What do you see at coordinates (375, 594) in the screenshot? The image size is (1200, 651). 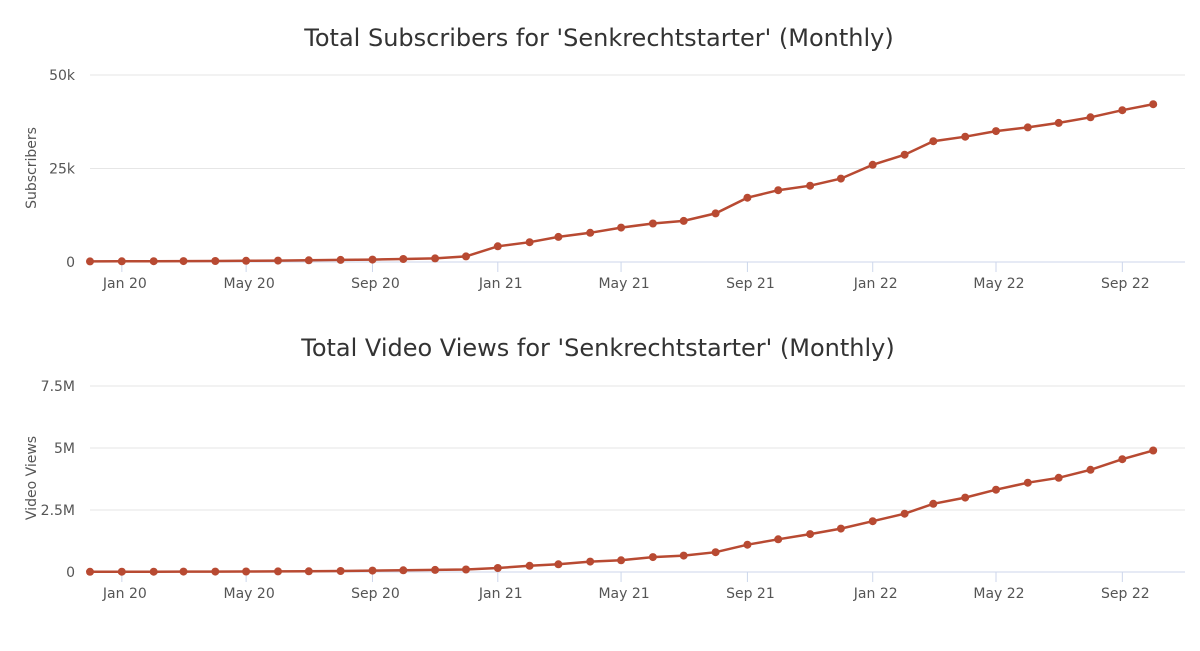 I see `x-tick-label: Sep 20` at bounding box center [375, 594].